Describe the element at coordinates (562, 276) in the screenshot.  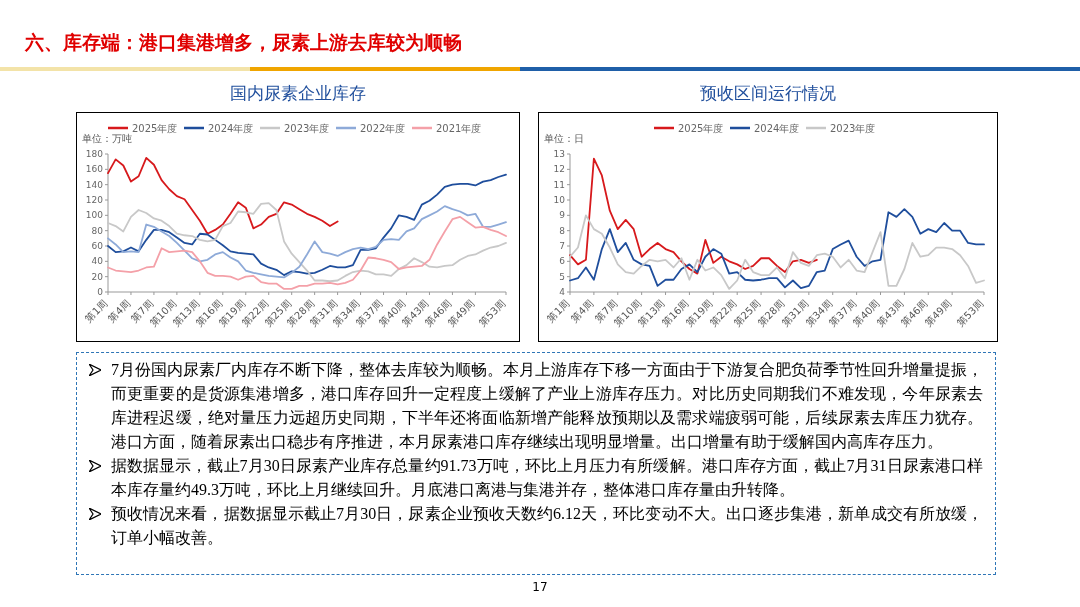
I see `y-tick-label: 5` at that location.